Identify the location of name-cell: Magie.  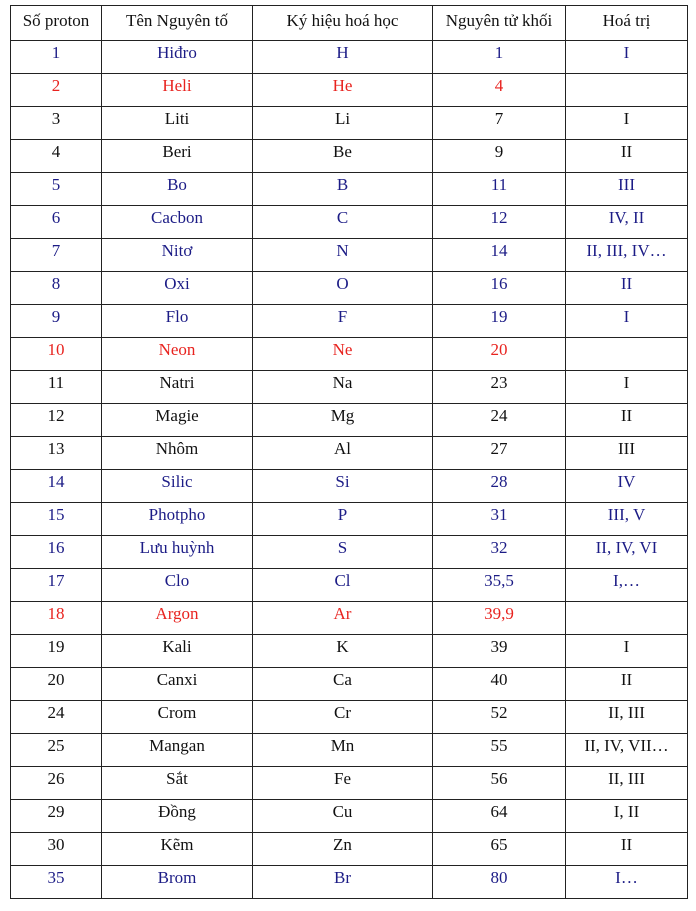
(177, 420).